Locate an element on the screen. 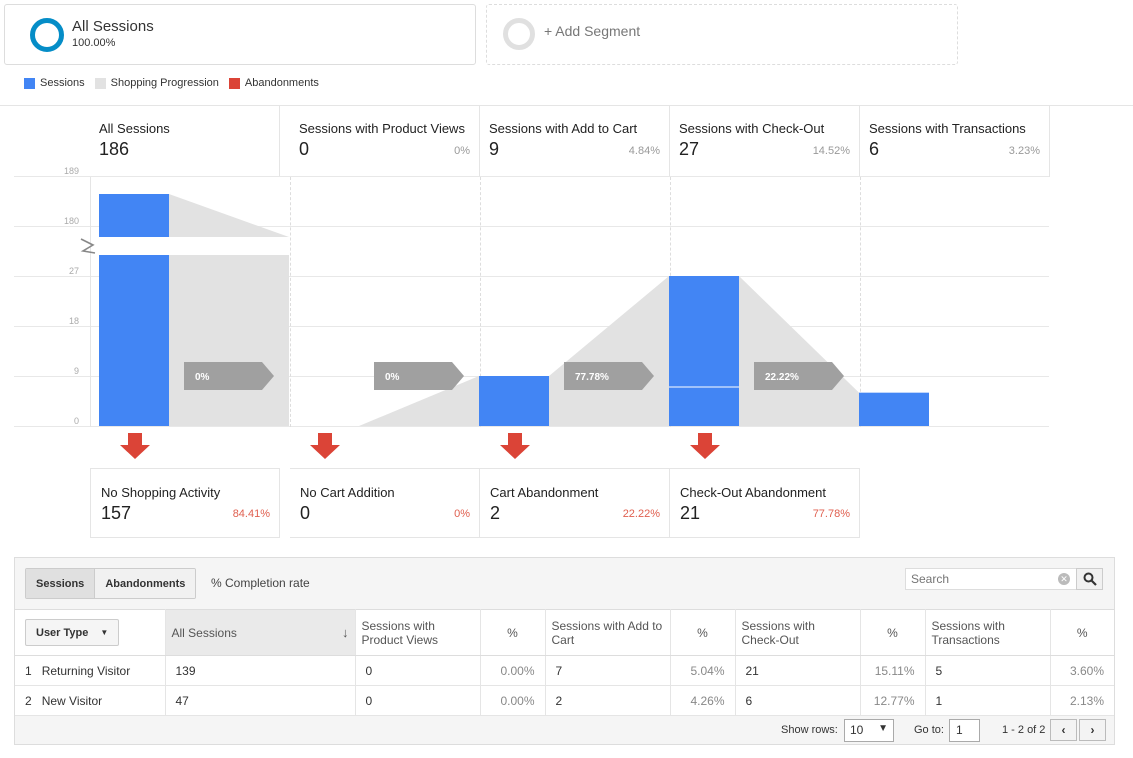 This screenshot has height=758, width=1133. abandonment-check-out: Check-Out Abandonment 21 77.78% is located at coordinates (765, 503).